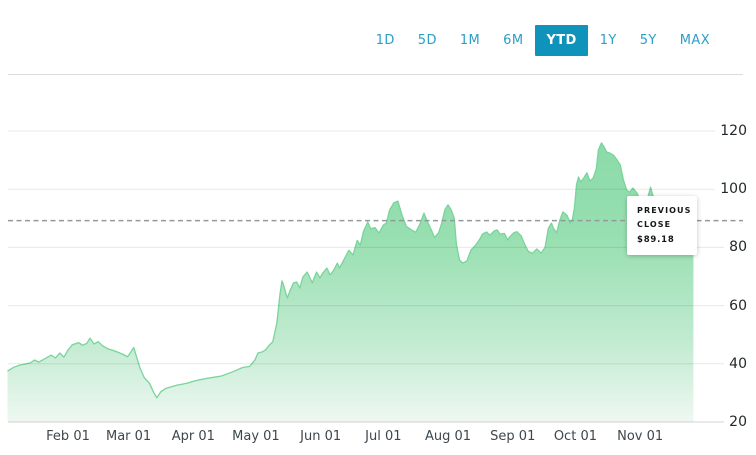 The width and height of the screenshot is (756, 455). Describe the element at coordinates (470, 40) in the screenshot. I see `range-button-1m: 1M` at that location.